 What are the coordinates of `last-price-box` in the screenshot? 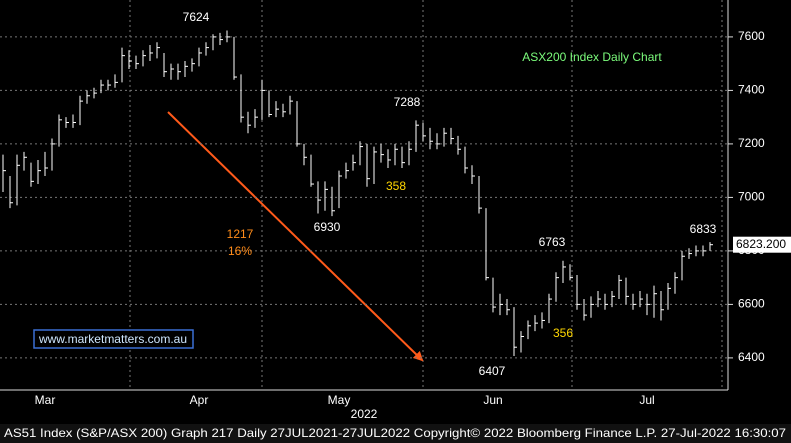 It's located at (762, 244).